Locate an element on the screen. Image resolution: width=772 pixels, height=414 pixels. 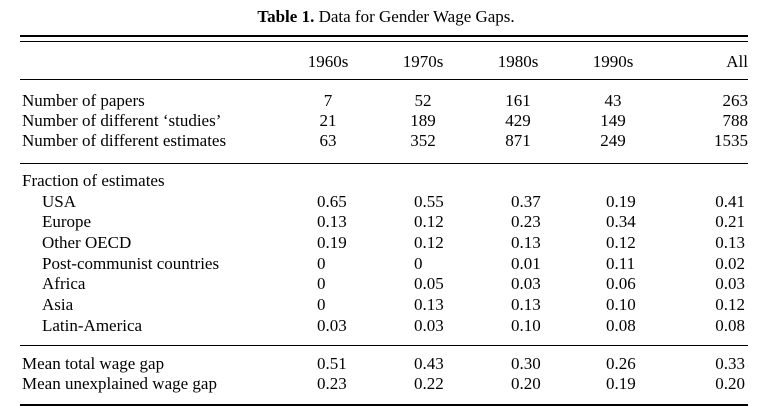
column-header: 1970s is located at coordinates (423, 61).